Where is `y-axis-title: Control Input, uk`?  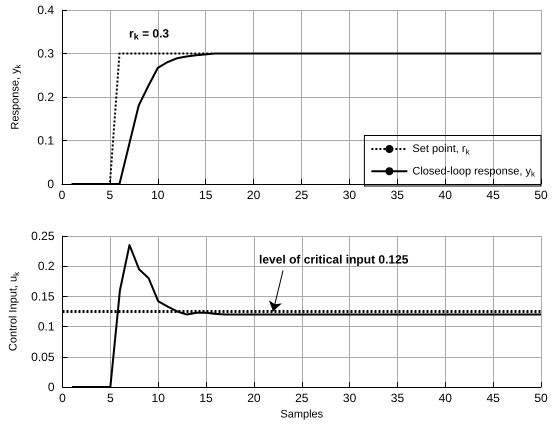 y-axis-title: Control Input, uk is located at coordinates (14, 311).